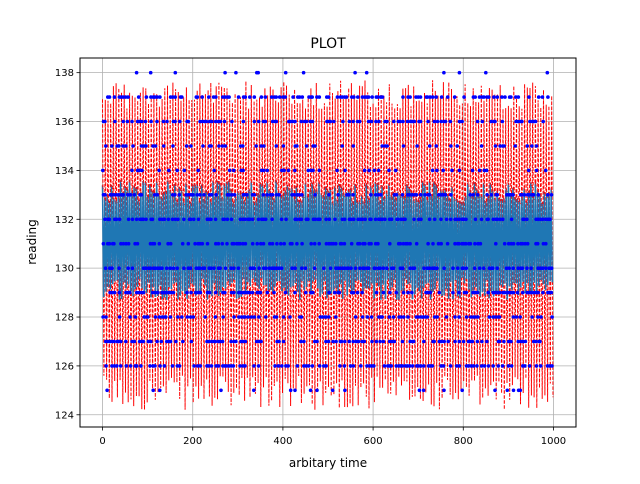 This screenshot has height=484, width=640. Describe the element at coordinates (64, 415) in the screenshot. I see `y-tick-label: 124` at that location.